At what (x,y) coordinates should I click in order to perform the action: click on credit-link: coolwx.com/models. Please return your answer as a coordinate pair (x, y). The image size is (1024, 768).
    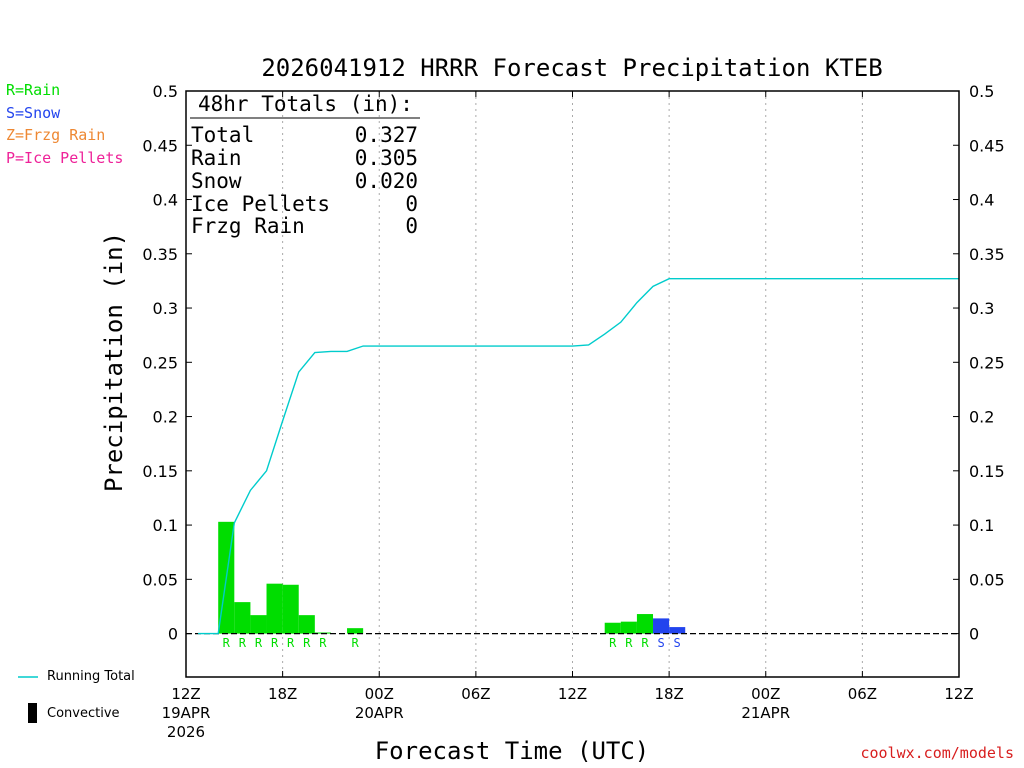
    Looking at the image, I should click on (937, 753).